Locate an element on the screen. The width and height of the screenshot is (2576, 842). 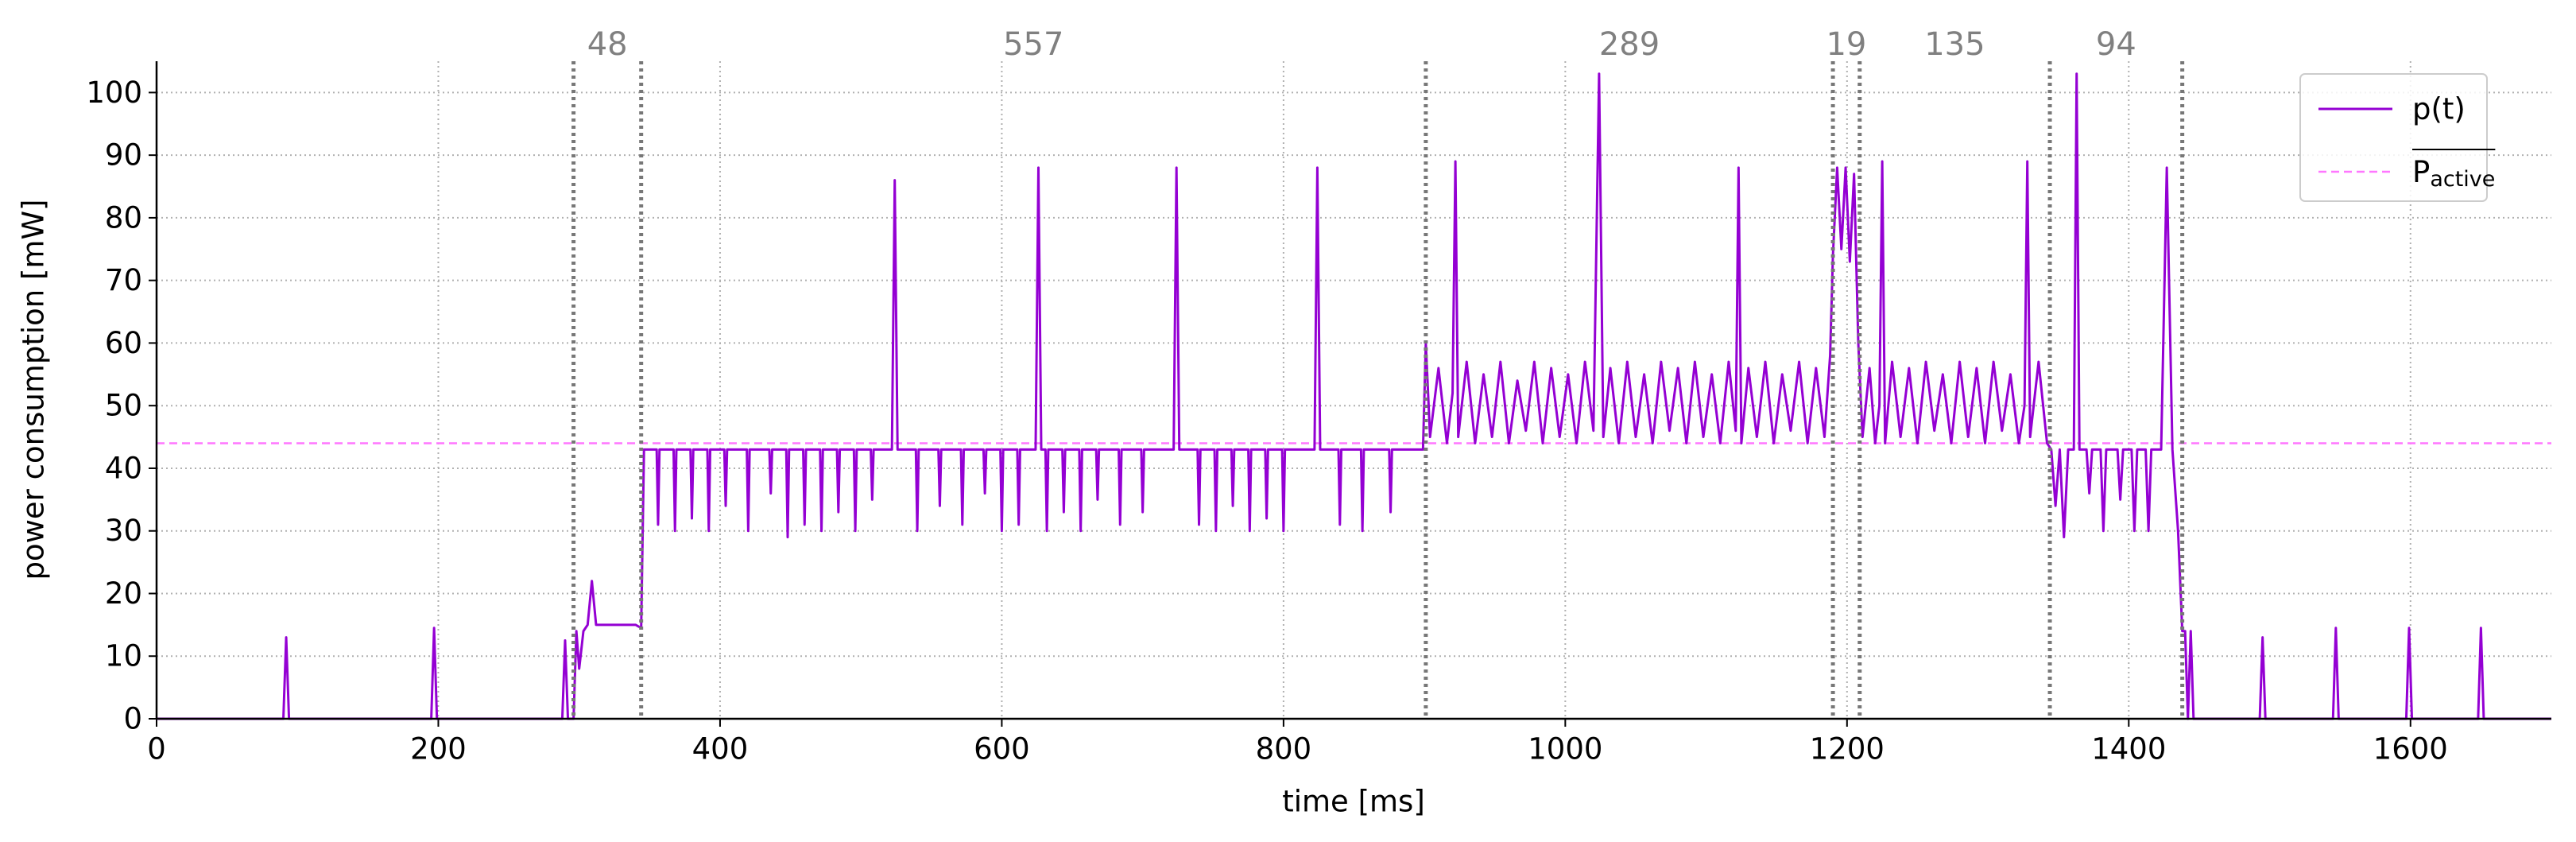
x-tick-label: 600 is located at coordinates (1002, 749).